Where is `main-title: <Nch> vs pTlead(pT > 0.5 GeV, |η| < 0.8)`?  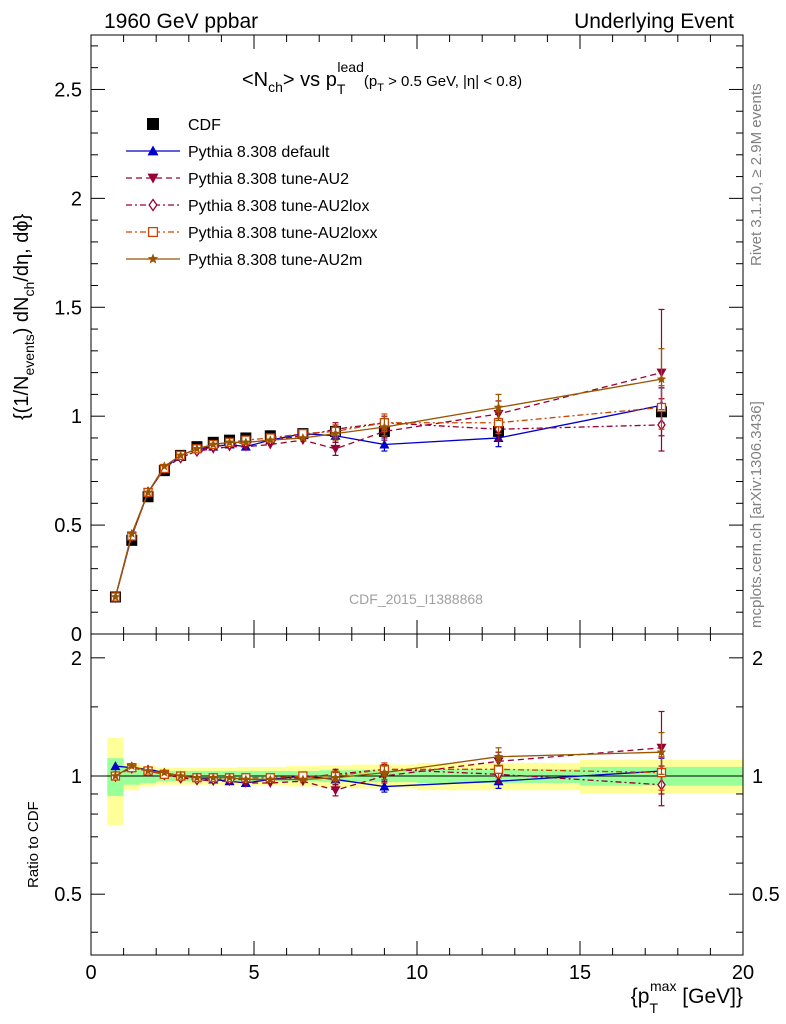 main-title: <Nch> vs pTlead(pT > 0.5 GeV, |η| < 0.8) is located at coordinates (382, 78).